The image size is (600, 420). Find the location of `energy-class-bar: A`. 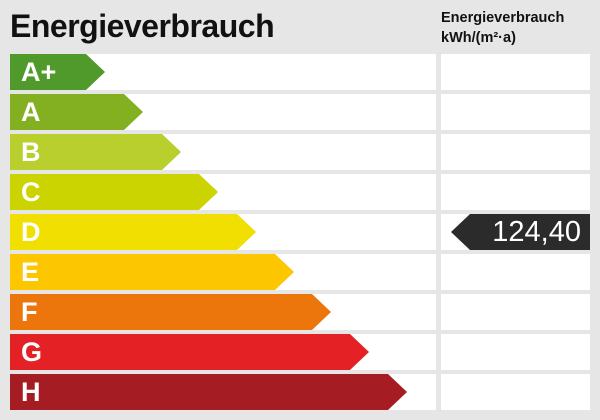

energy-class-bar: A is located at coordinates (76, 112).